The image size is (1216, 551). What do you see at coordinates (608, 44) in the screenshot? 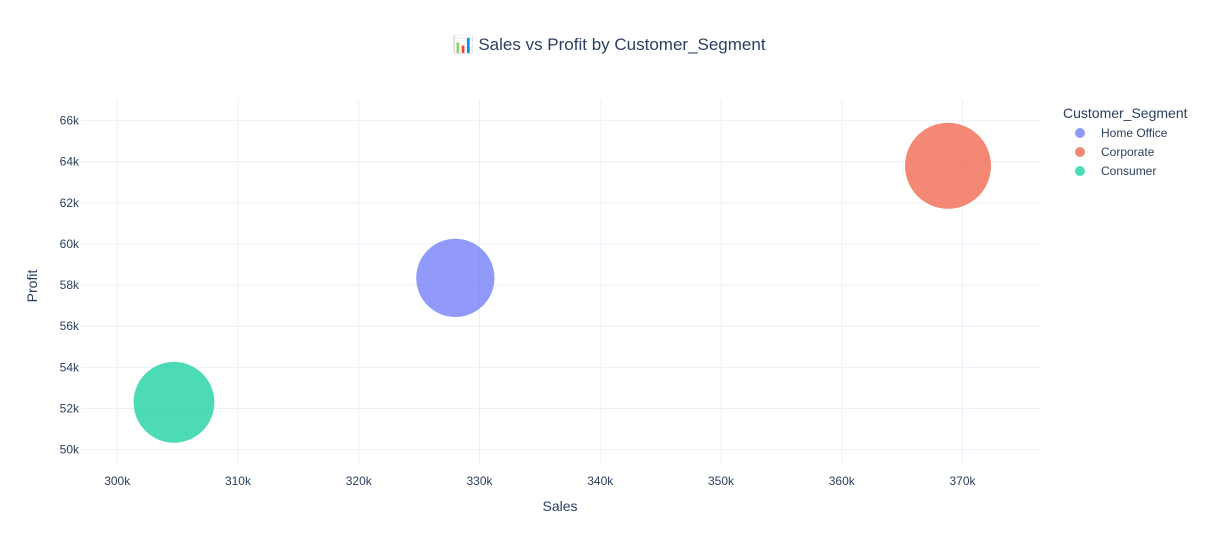
I see `chart-title: 📊 Sales vs Profit by Customer_Segment` at bounding box center [608, 44].